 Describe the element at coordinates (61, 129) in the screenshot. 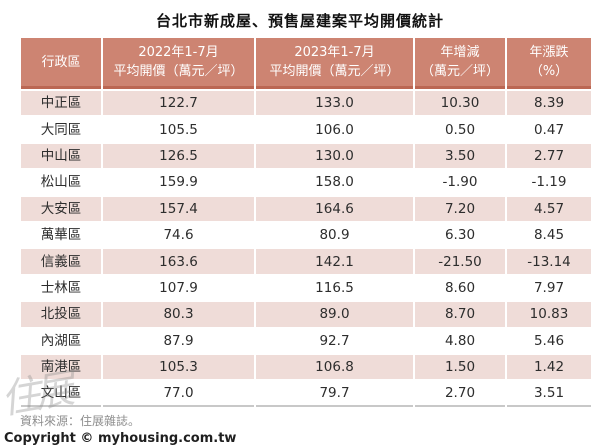

I see `cell-district: 大同區` at that location.